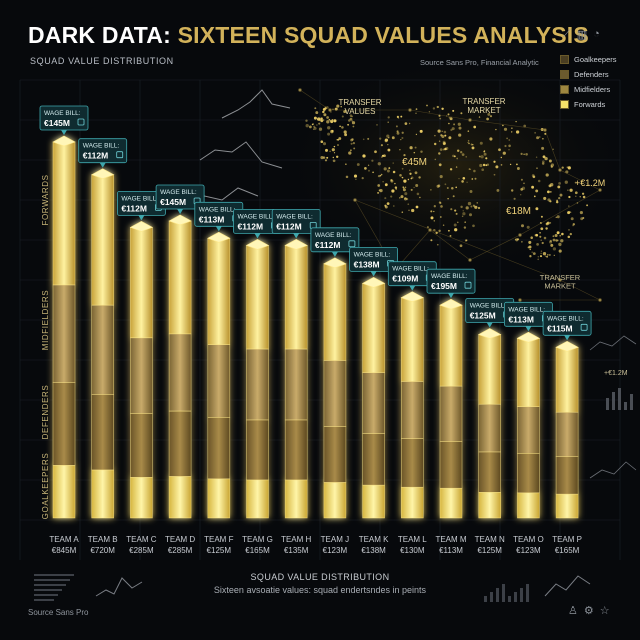 The width and height of the screenshot is (640, 640). What do you see at coordinates (64, 539) in the screenshot?
I see `x-tick-label: TEAM A` at bounding box center [64, 539].